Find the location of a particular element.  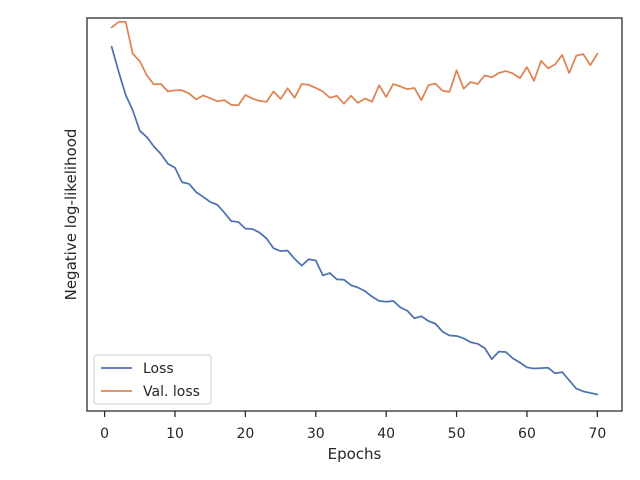

x-tick-label: 10 is located at coordinates (175, 434).